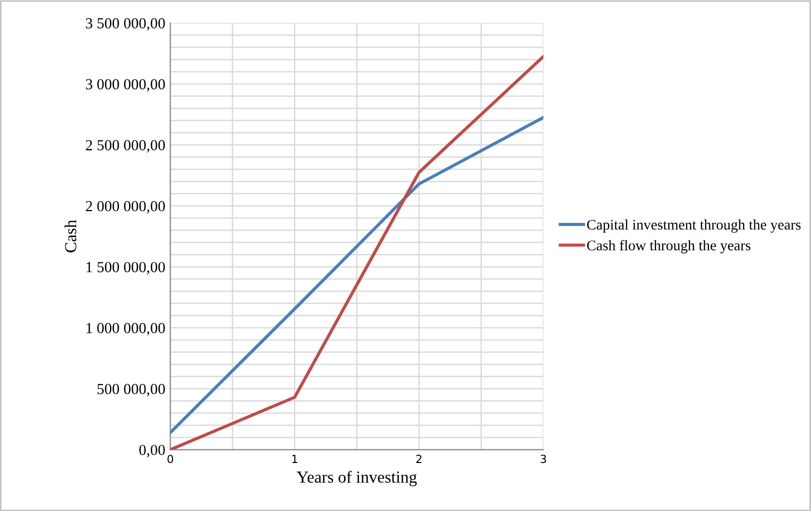 The height and width of the screenshot is (511, 811). Describe the element at coordinates (70, 236) in the screenshot. I see `y-axis-title: Cash` at that location.